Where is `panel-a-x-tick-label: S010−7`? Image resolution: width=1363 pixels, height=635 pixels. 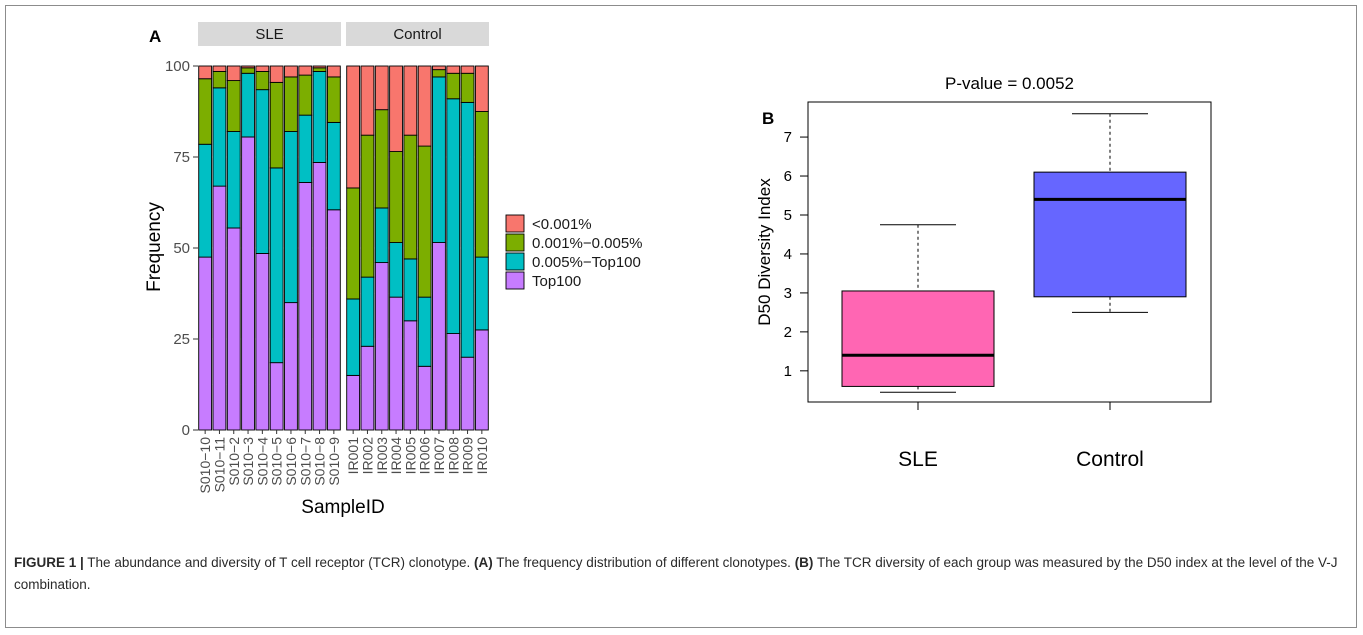 panel-a-x-tick-label: S010−7 is located at coordinates (305, 461).